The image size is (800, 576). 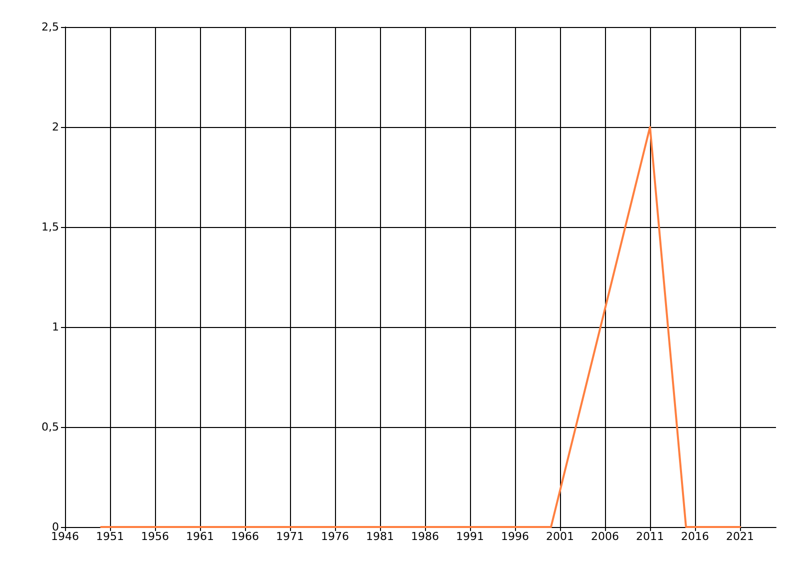 I want to click on x-tick-label: 1956, so click(x=155, y=536).